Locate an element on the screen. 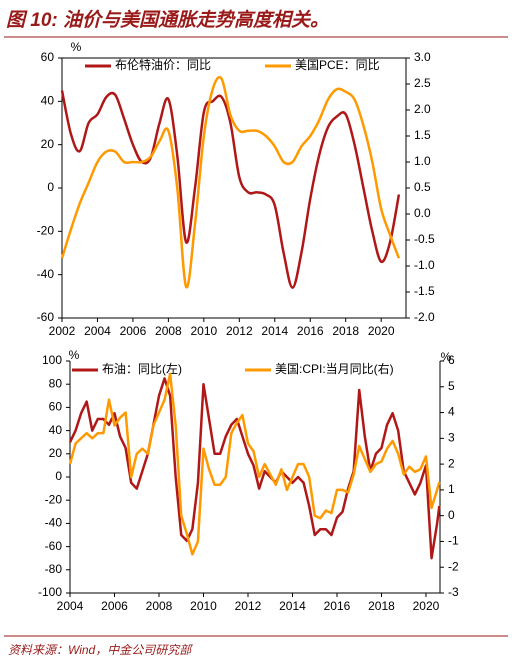 This screenshot has width=512, height=667. source-note: 资料来源：Wind，中金公司研究部 is located at coordinates (100, 650).